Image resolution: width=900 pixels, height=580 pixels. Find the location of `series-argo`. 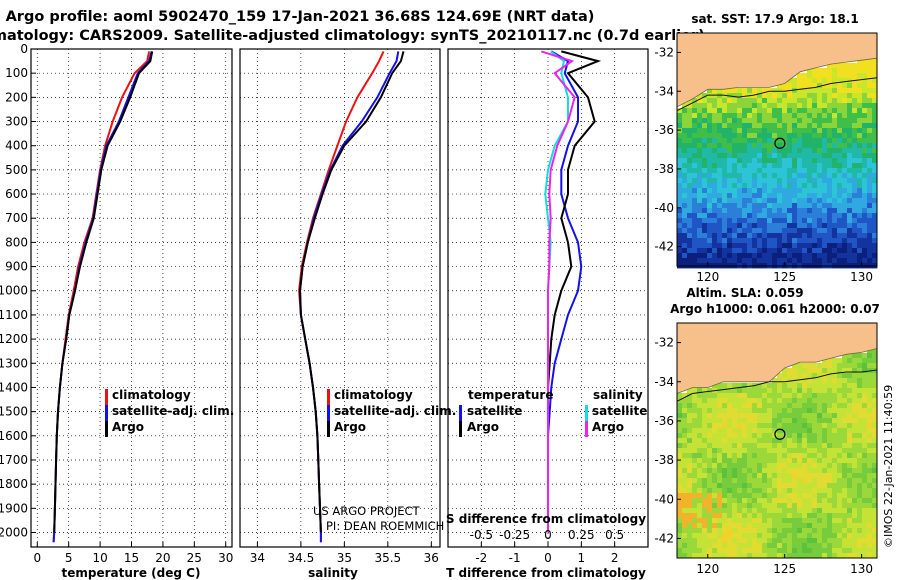

series-argo is located at coordinates (103, 292).